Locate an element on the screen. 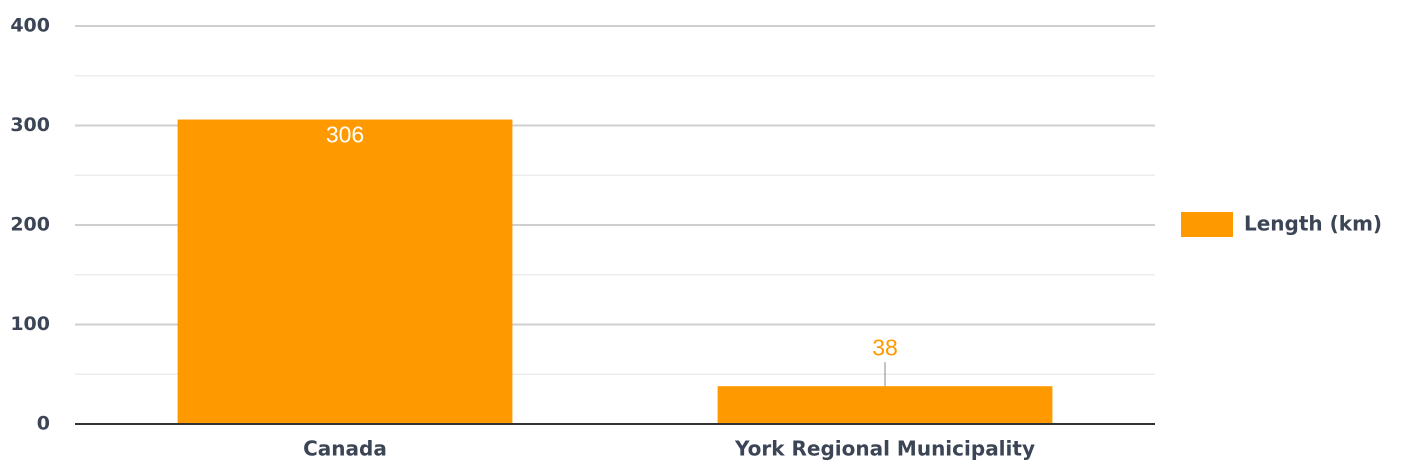 The width and height of the screenshot is (1409, 475). x-tick-label: York Regional Municipality is located at coordinates (884, 449).